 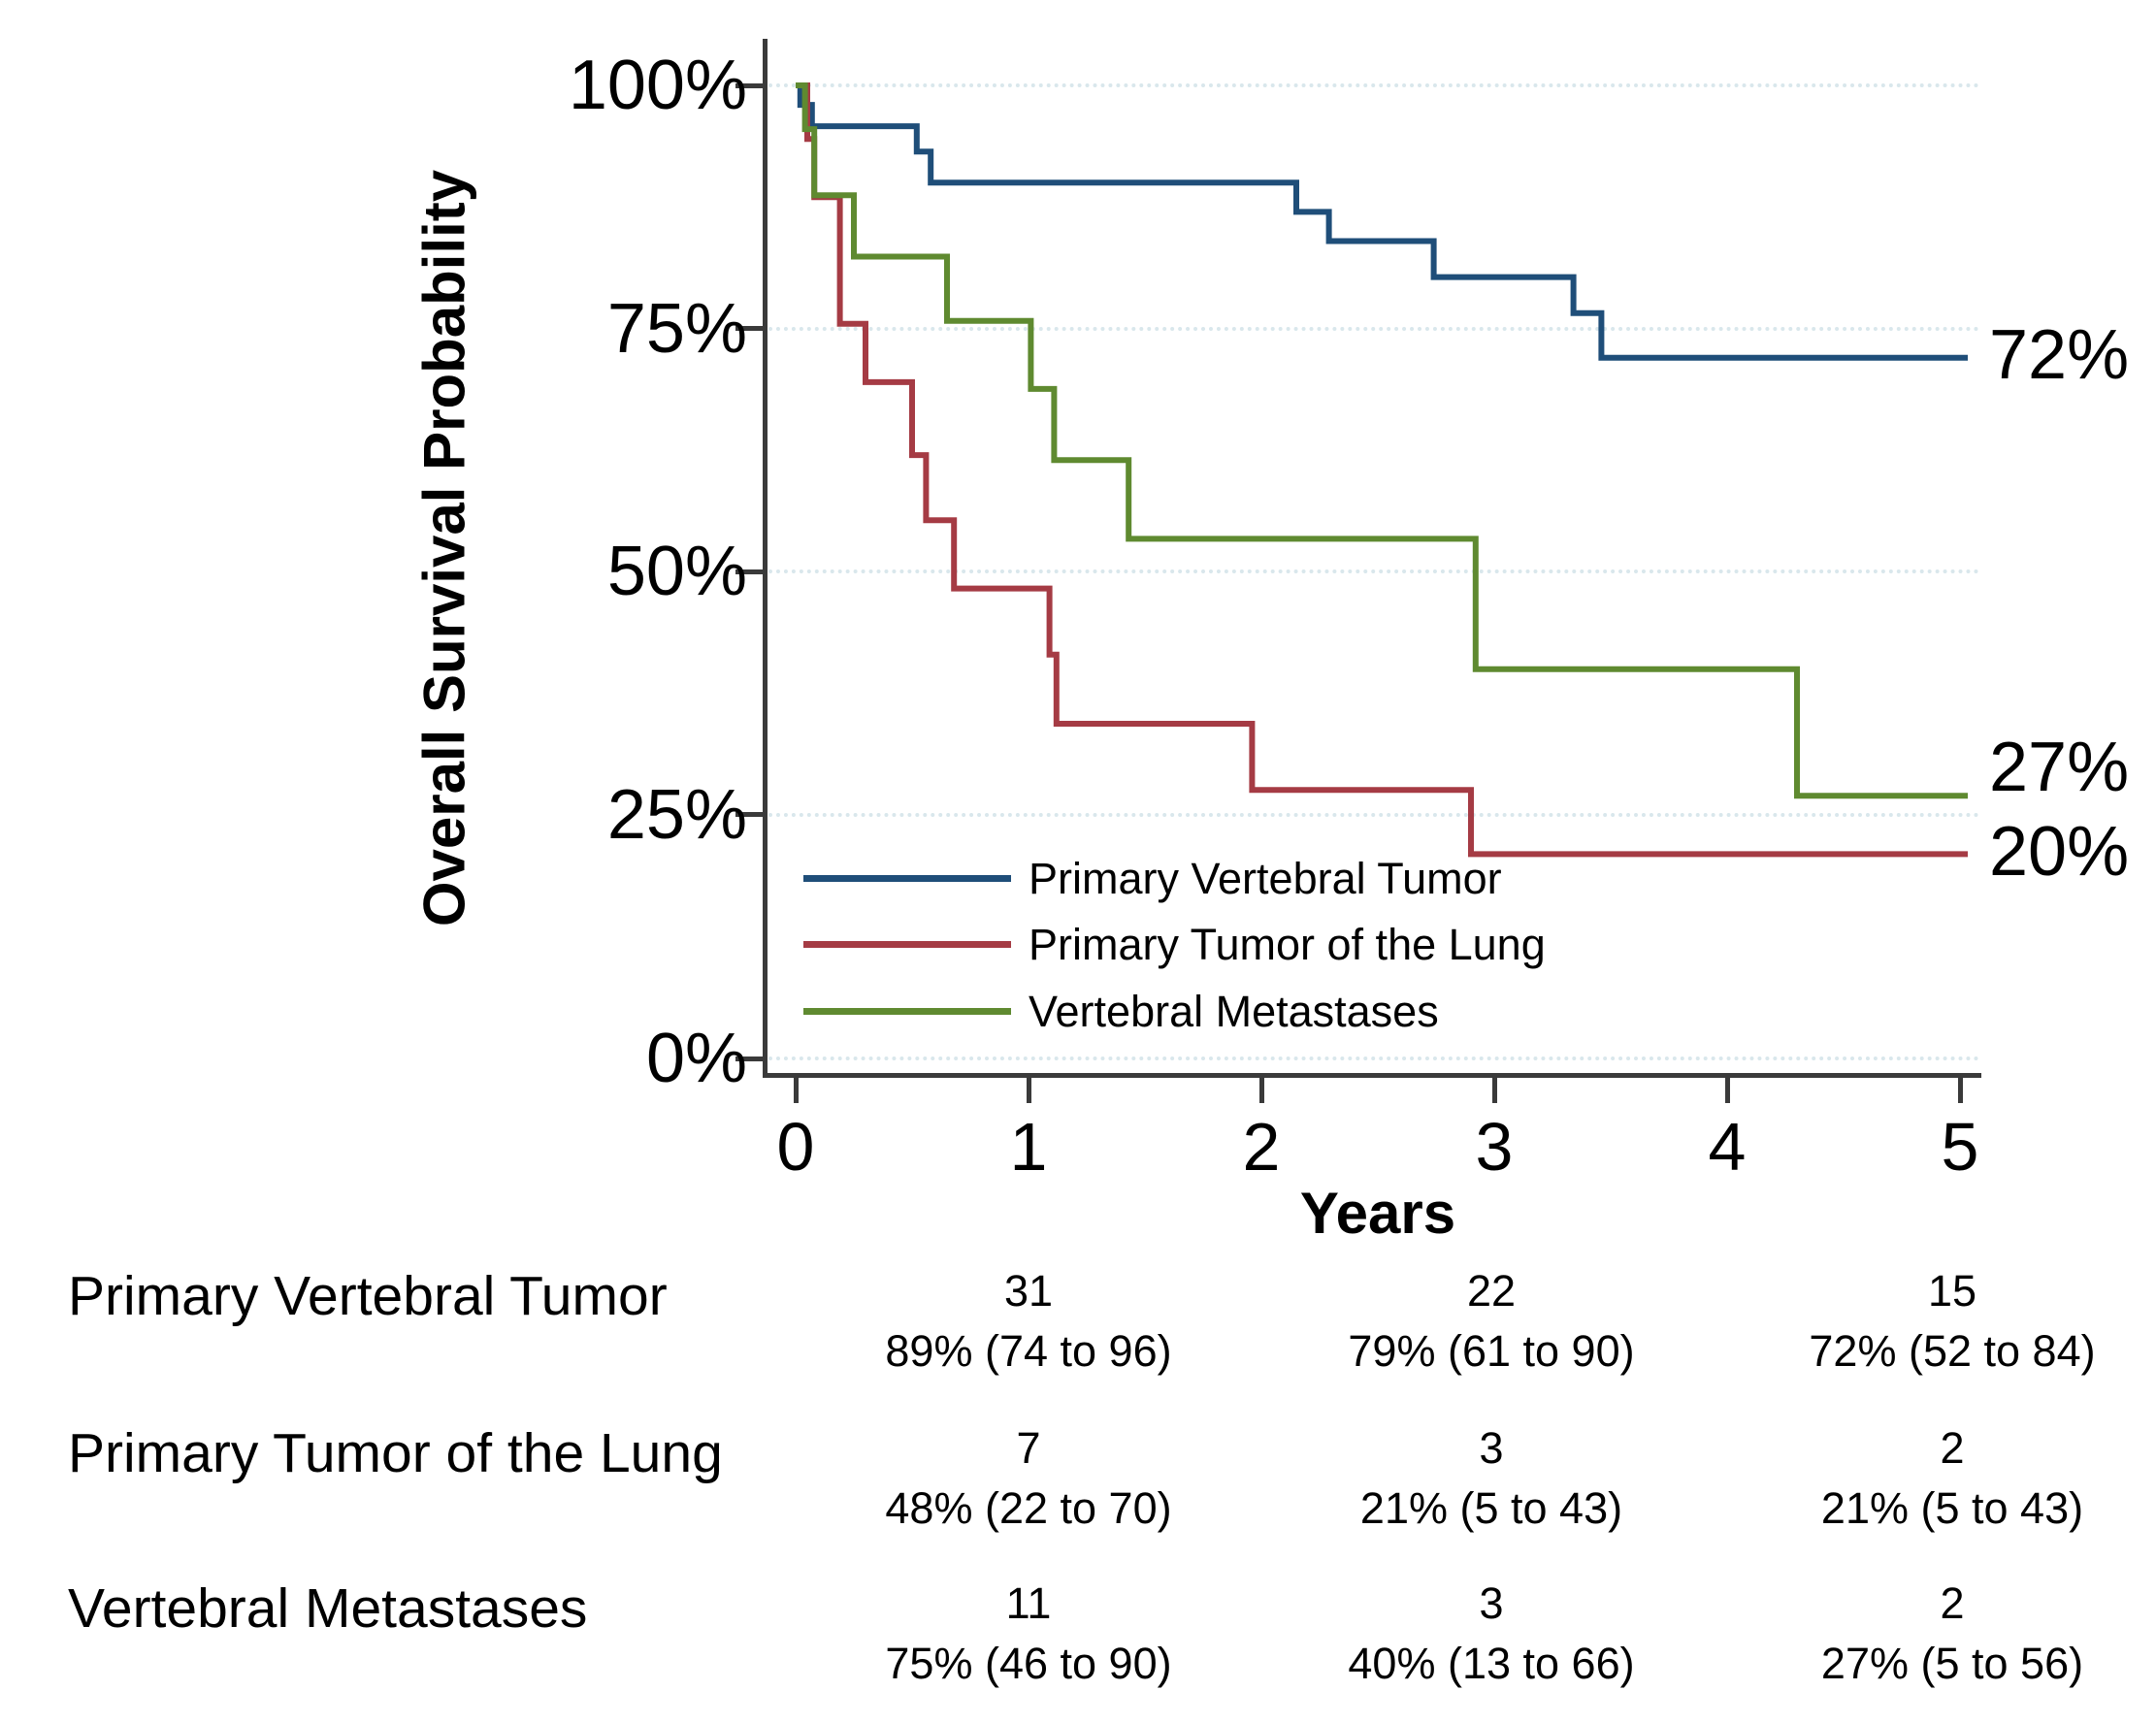 What do you see at coordinates (1952, 1664) in the screenshot?
I see `risk-estimate-cell: 27% (5 to 56)` at bounding box center [1952, 1664].